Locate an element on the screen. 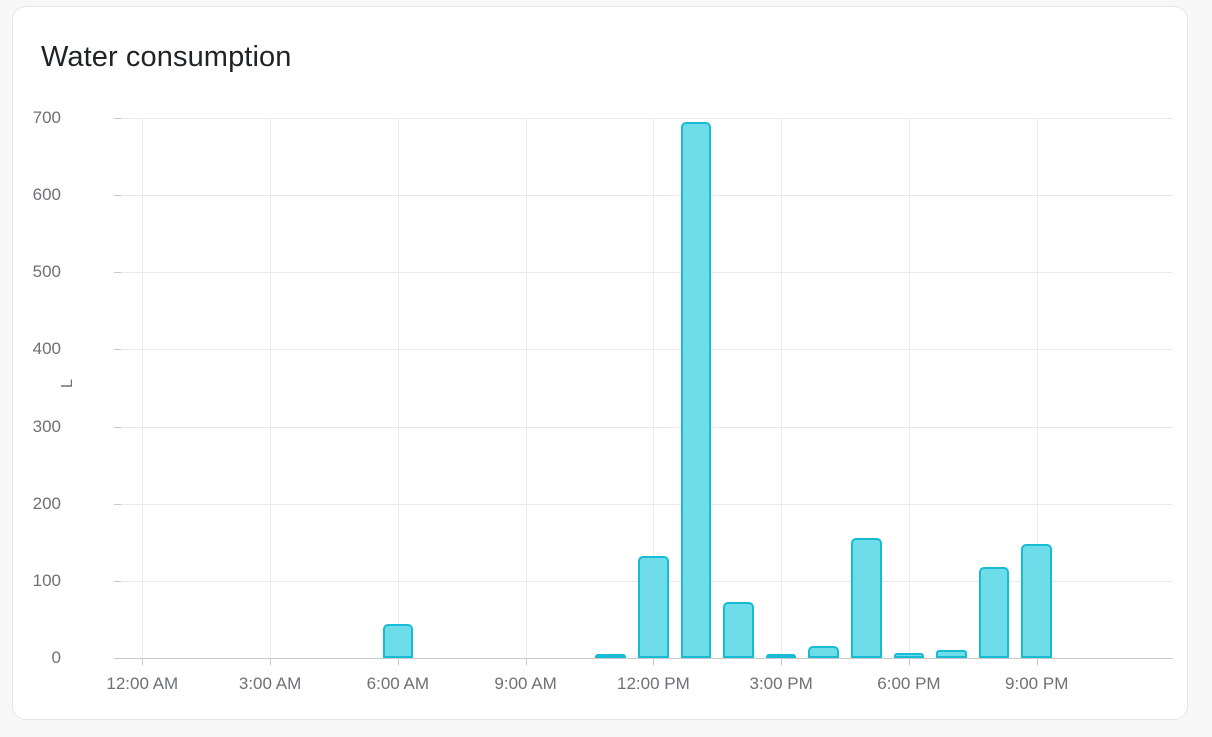  y-tick-label: 500 is located at coordinates (46, 272).